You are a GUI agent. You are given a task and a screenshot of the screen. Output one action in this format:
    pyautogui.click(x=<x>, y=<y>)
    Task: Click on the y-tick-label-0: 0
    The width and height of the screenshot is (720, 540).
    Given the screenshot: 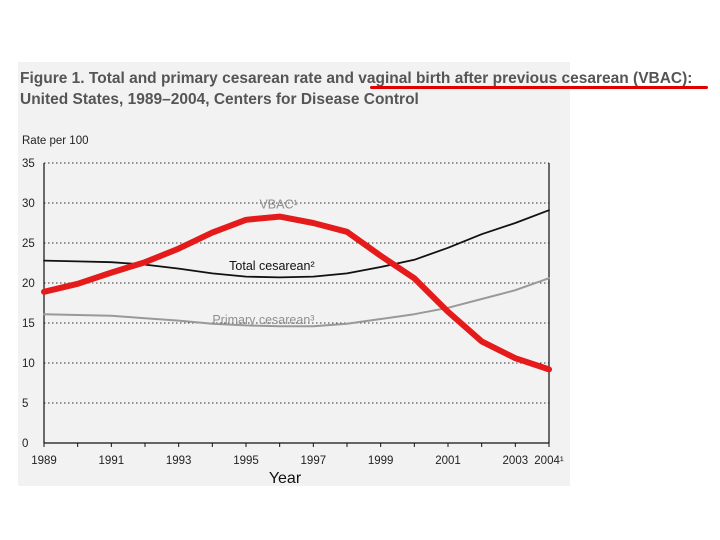 What is the action you would take?
    pyautogui.click(x=25, y=444)
    